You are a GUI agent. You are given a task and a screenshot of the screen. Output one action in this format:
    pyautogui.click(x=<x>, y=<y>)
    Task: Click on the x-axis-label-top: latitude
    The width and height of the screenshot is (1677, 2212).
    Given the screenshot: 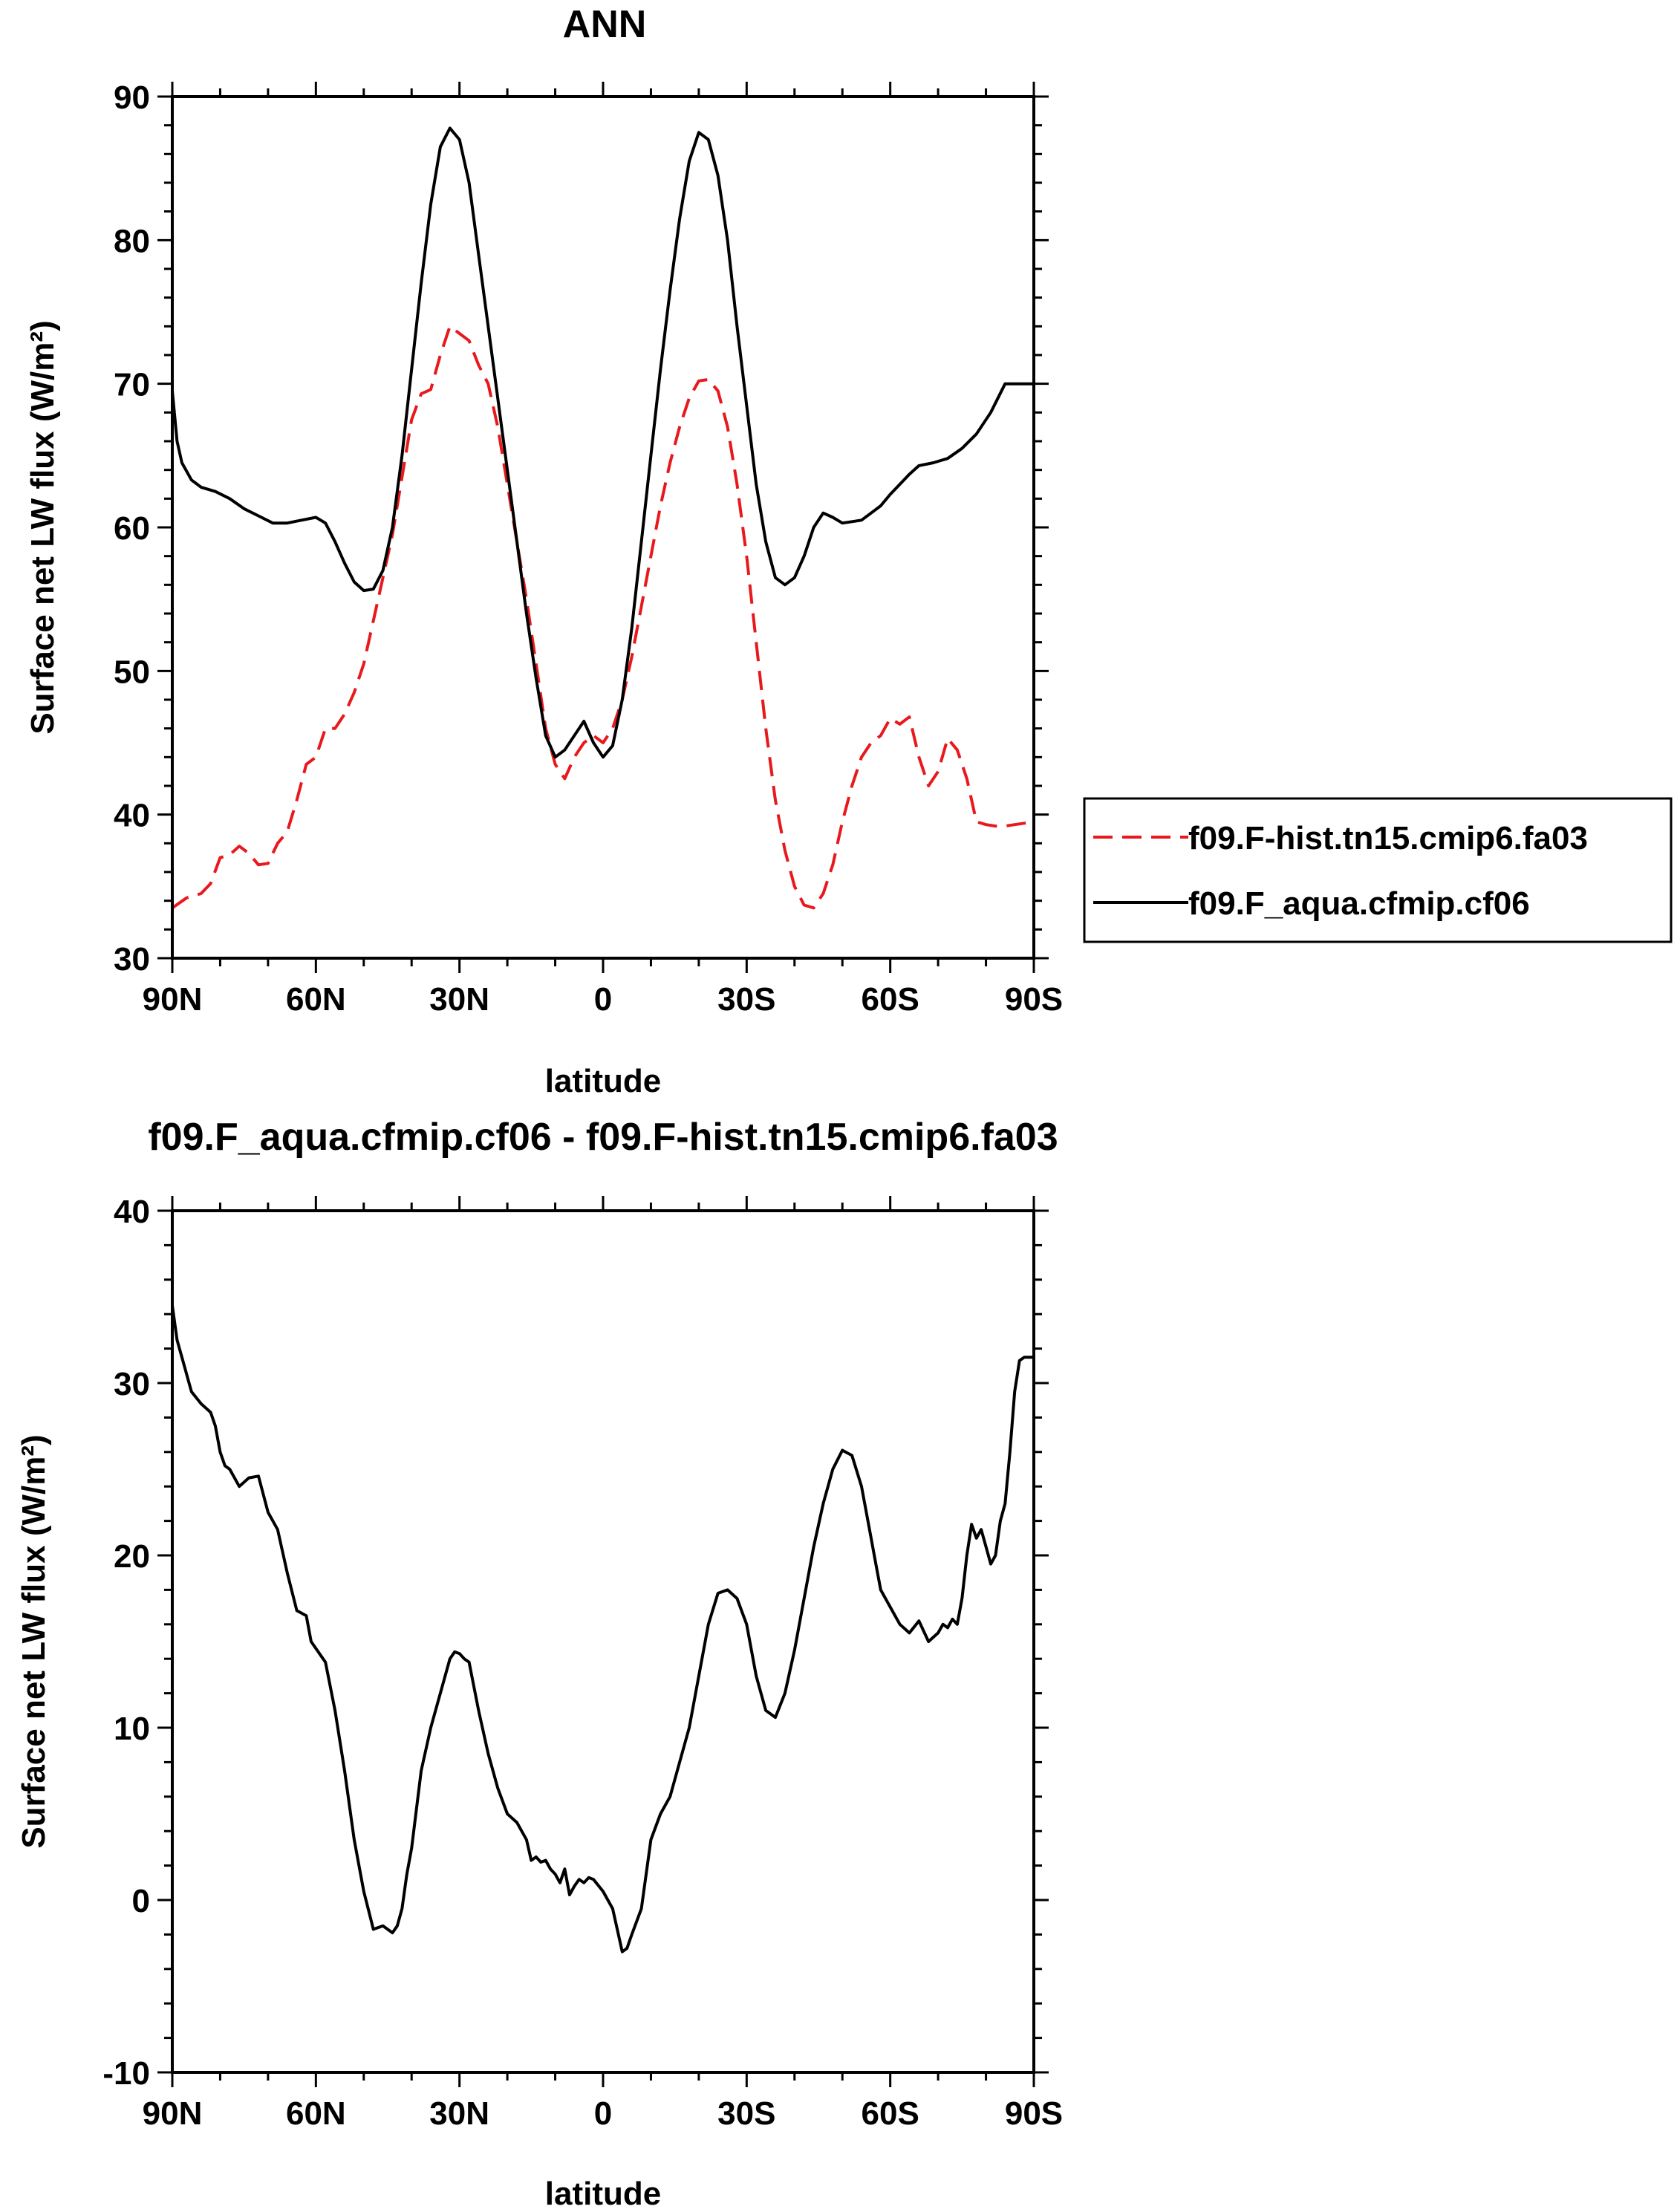 What is the action you would take?
    pyautogui.click(x=603, y=1081)
    